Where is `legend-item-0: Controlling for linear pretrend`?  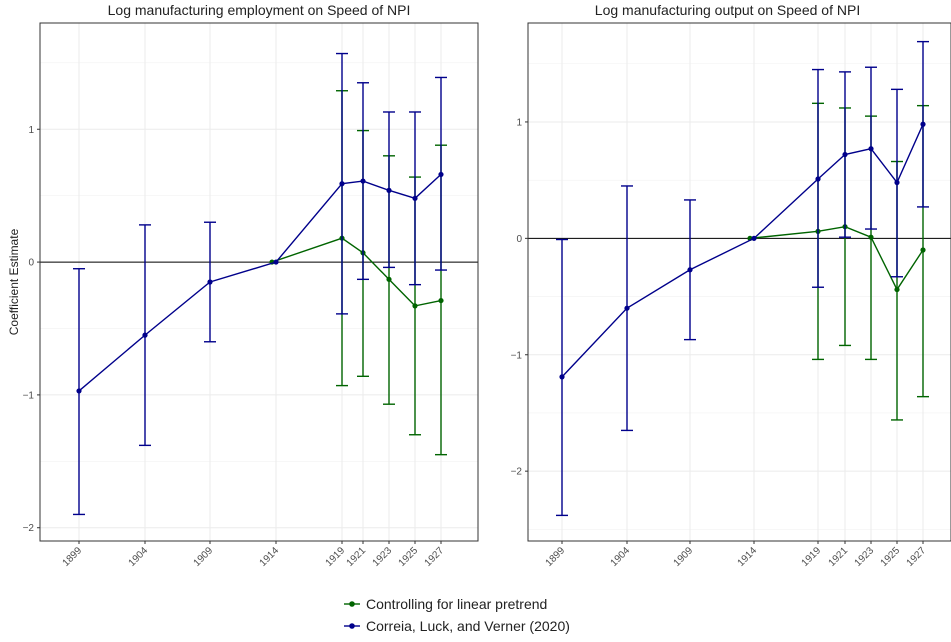
legend-item-0: Controlling for linear pretrend is located at coordinates (445, 604).